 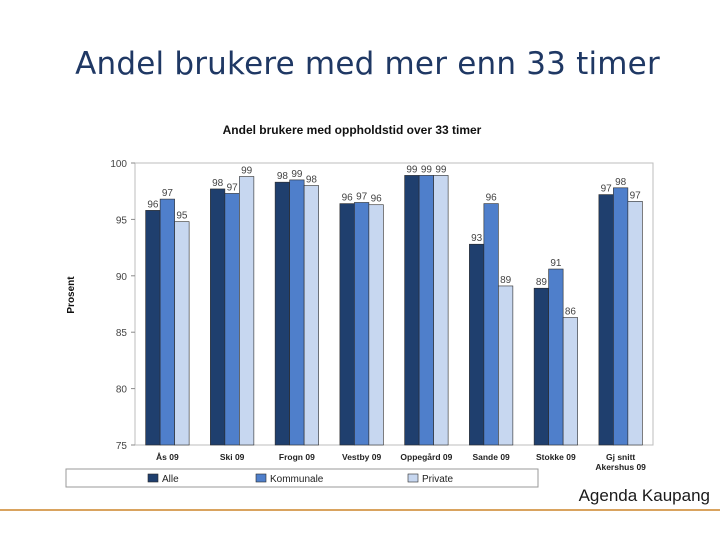 I want to click on y-tick-label: 85, so click(x=122, y=333).